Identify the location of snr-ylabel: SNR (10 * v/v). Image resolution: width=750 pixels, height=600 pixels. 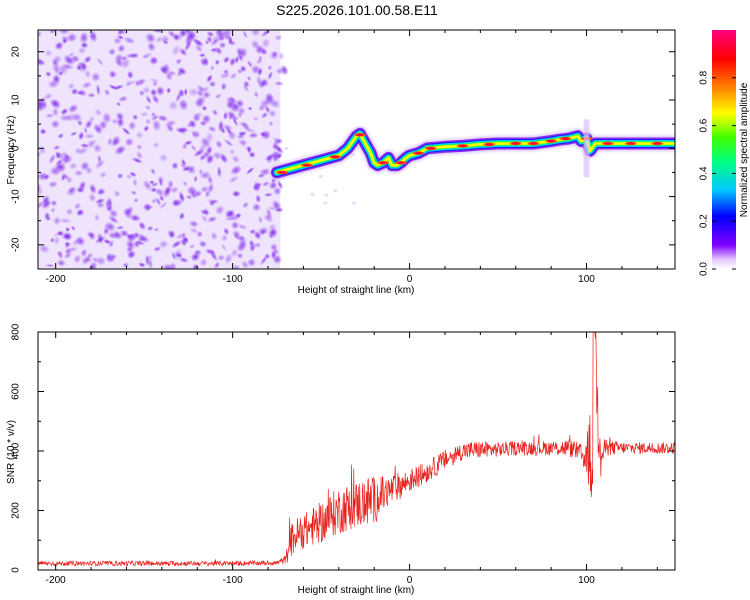
(11, 452).